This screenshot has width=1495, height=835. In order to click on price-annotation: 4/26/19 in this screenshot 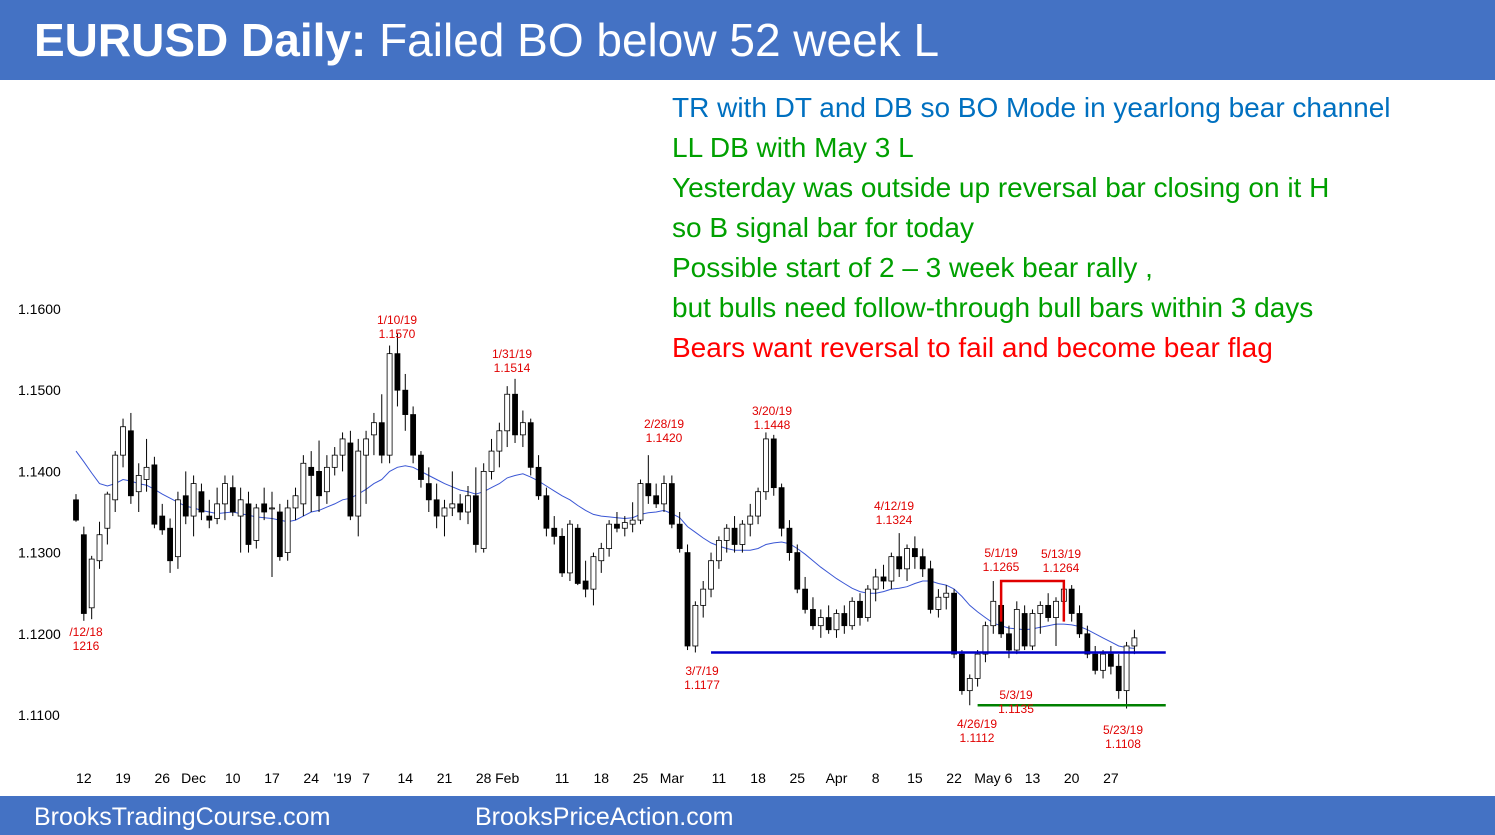, I will do `click(977, 724)`.